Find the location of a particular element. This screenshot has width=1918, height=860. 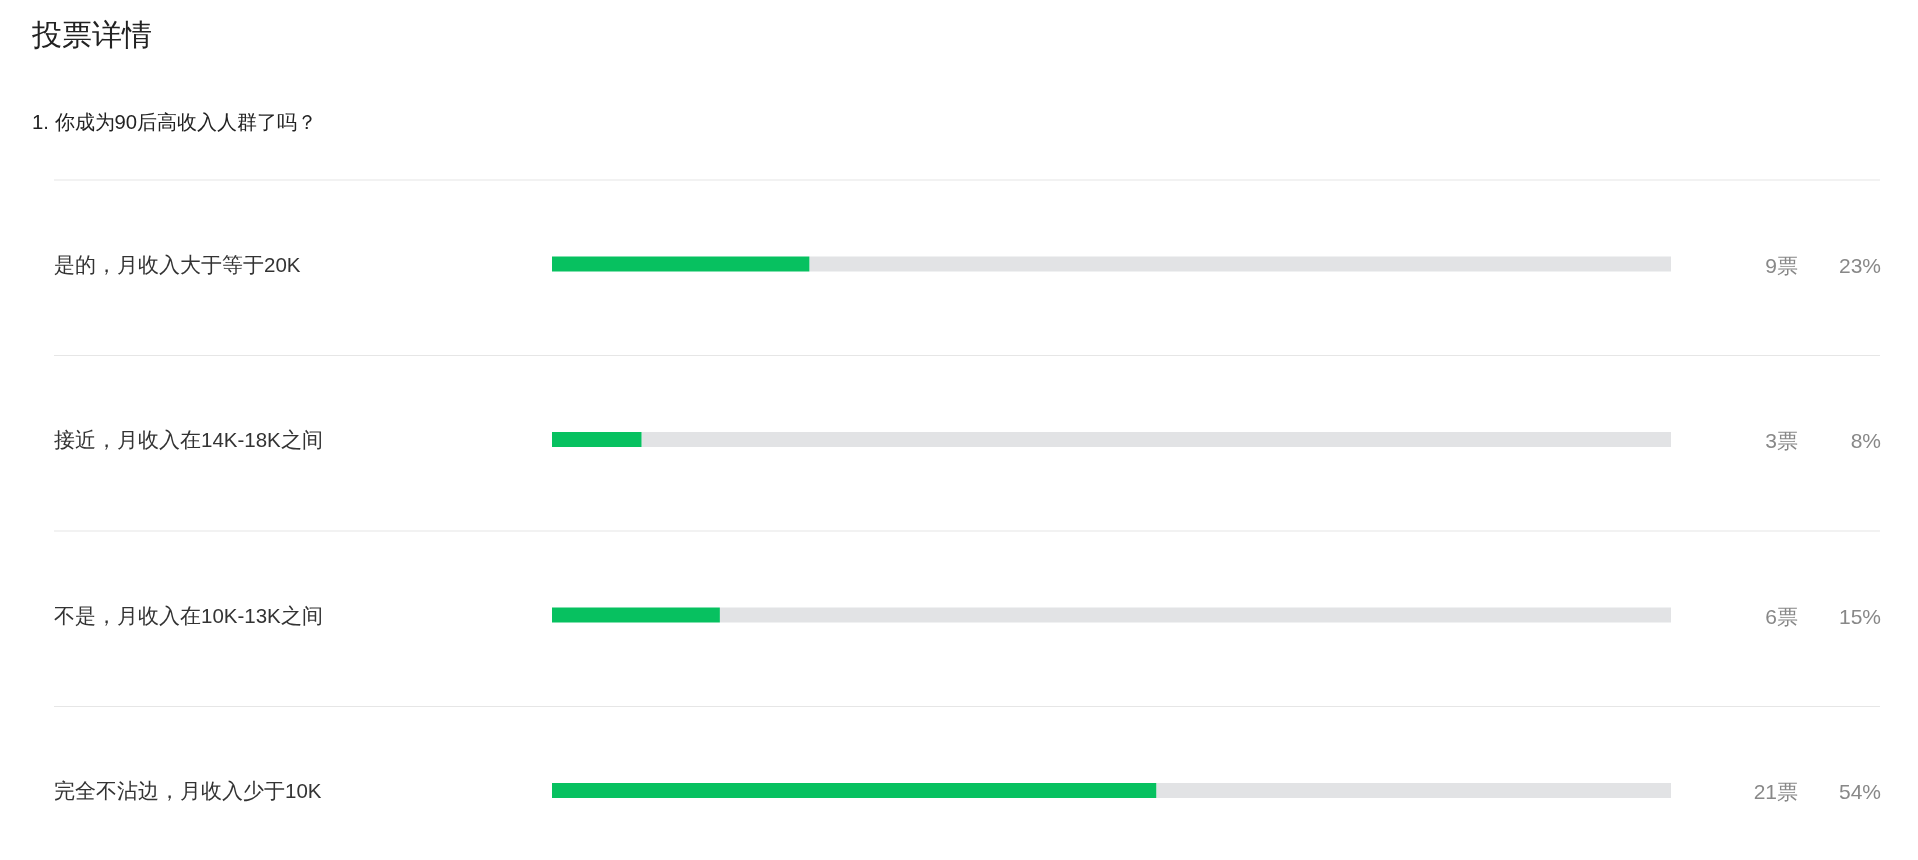

text: 6票 is located at coordinates (1781, 616).